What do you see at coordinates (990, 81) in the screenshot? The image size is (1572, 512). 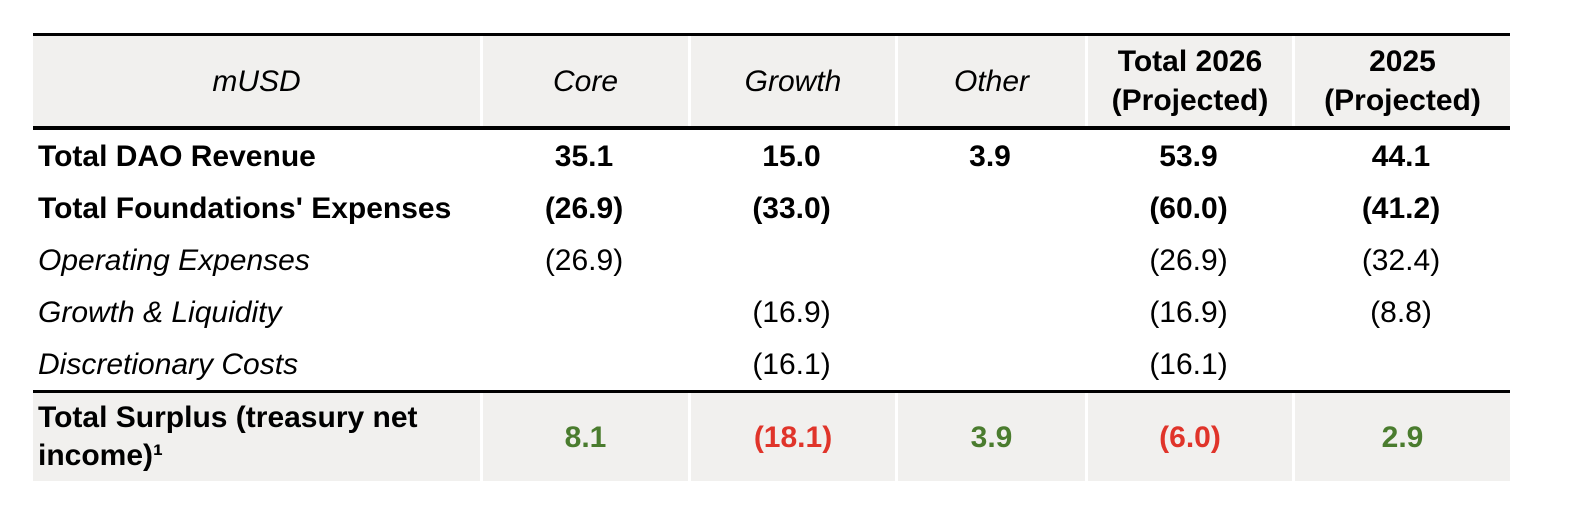 I see `column-header-other: Other` at bounding box center [990, 81].